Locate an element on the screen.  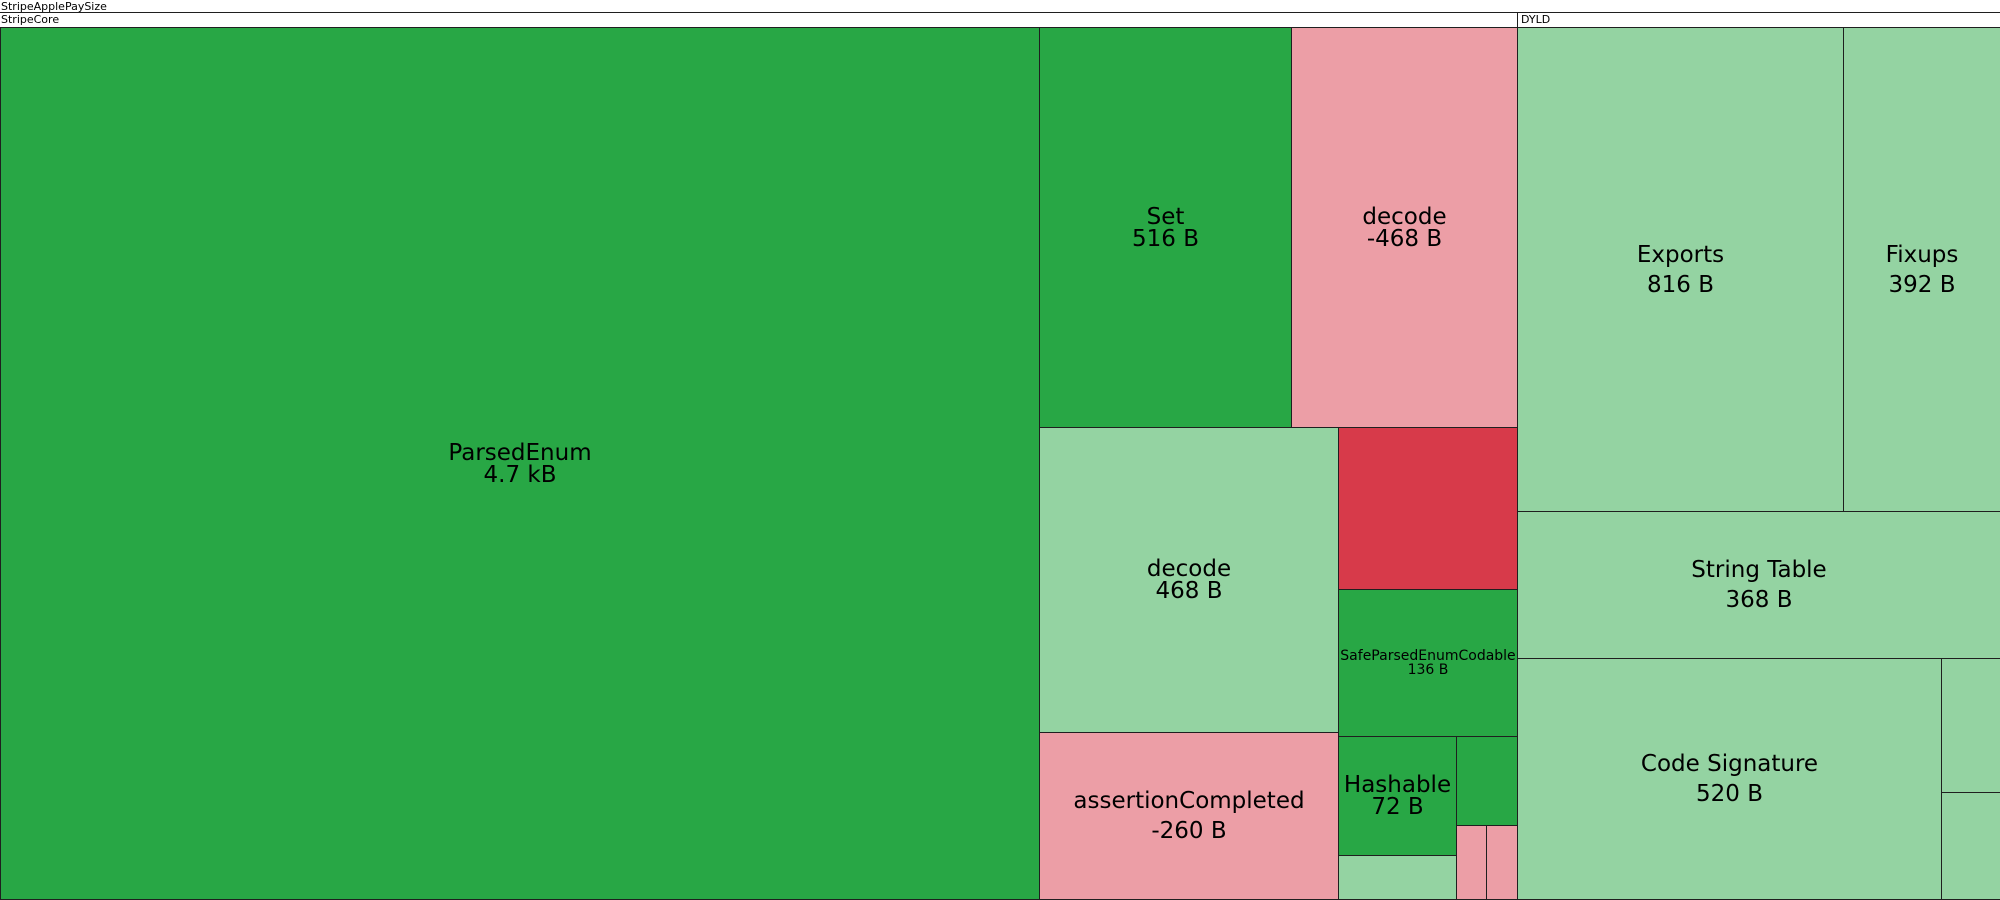
group-label-dyld: DYLD is located at coordinates (1758, 20).